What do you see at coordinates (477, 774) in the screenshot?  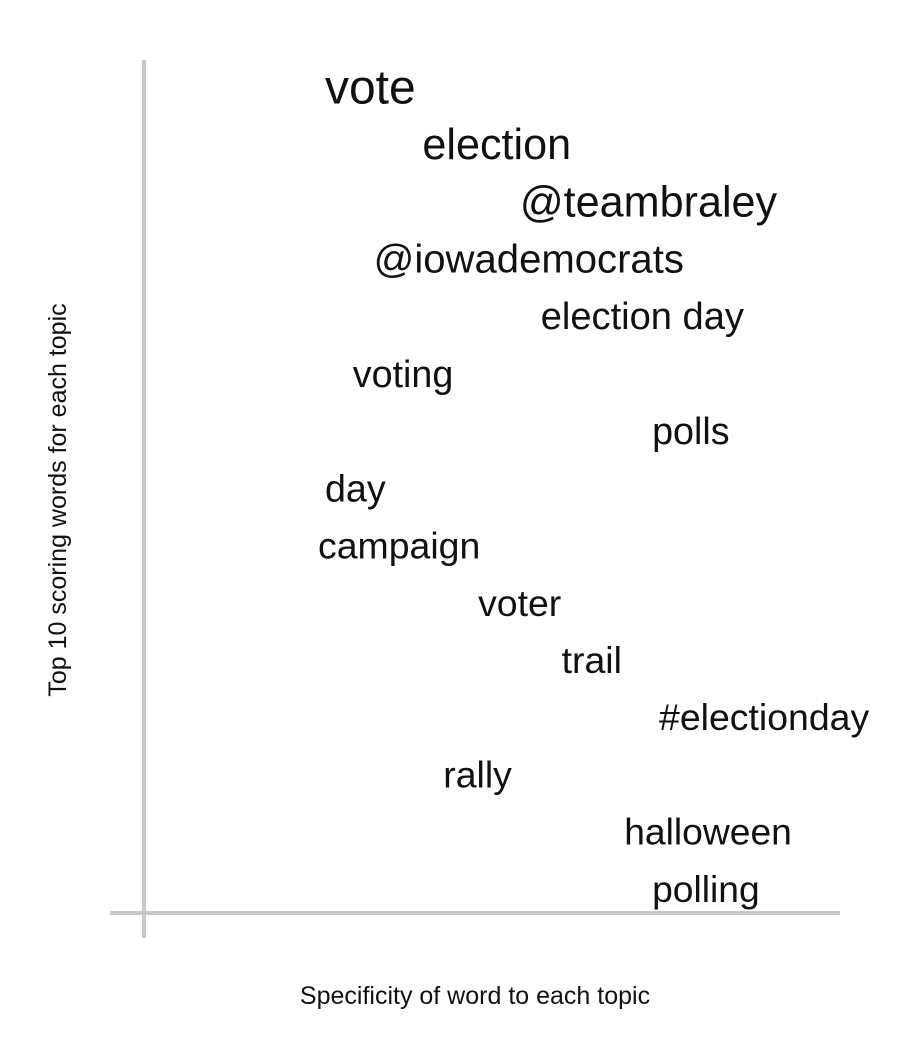 I see `word-label: rally` at bounding box center [477, 774].